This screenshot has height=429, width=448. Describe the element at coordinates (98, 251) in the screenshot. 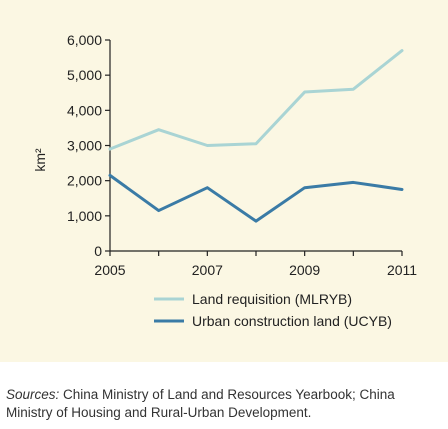

I see `y-tick-label: 0` at that location.